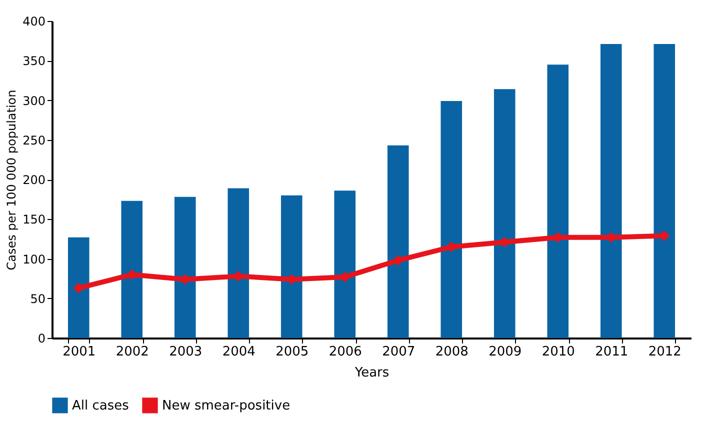 The image size is (703, 421). What do you see at coordinates (611, 352) in the screenshot?
I see `x-tick-label: 2011` at bounding box center [611, 352].